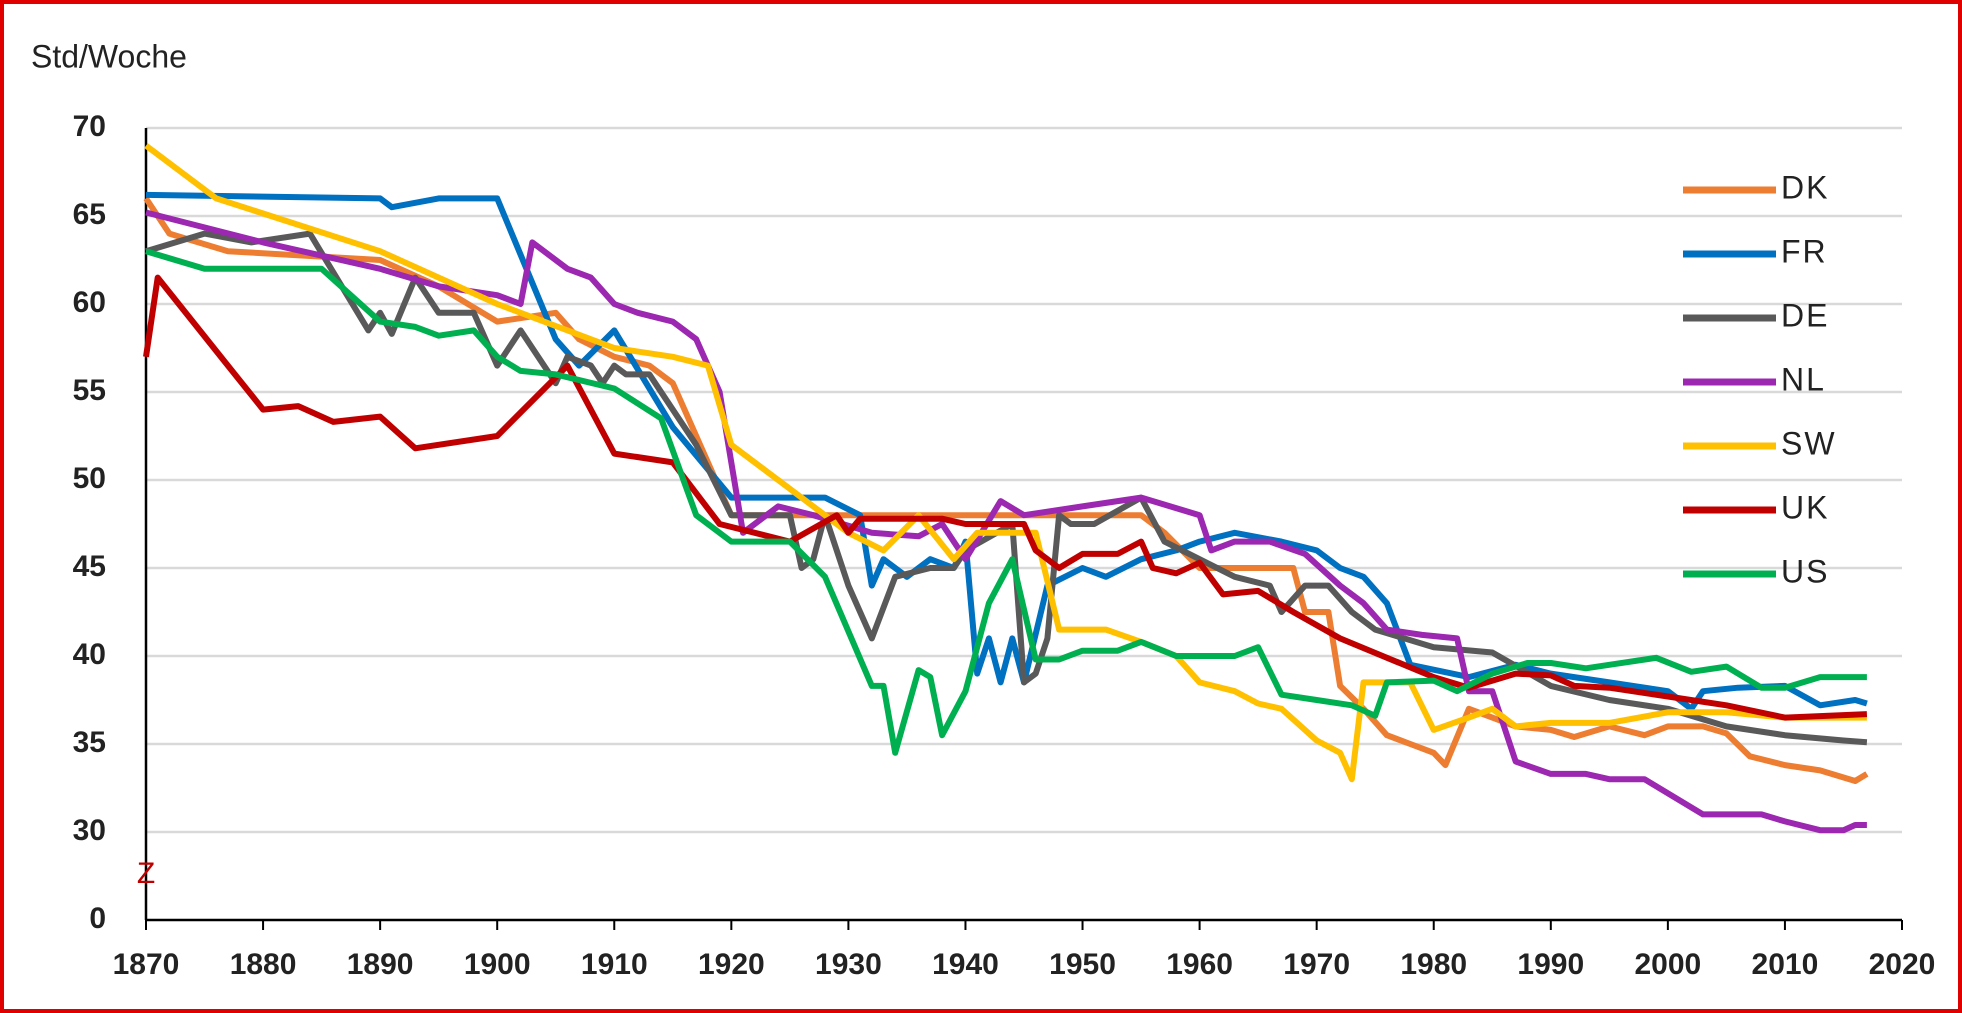 This screenshot has height=1013, width=1962. Describe the element at coordinates (263, 964) in the screenshot. I see `x-tick-label: 1880` at that location.